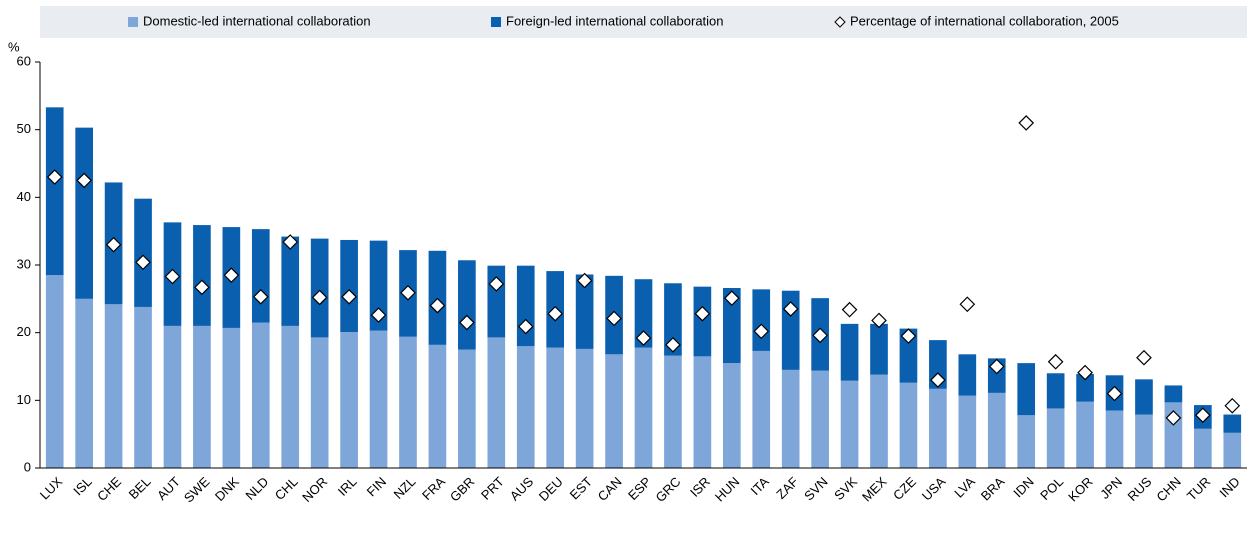  Describe the element at coordinates (405, 488) in the screenshot. I see `x-tick-label: NZL` at that location.